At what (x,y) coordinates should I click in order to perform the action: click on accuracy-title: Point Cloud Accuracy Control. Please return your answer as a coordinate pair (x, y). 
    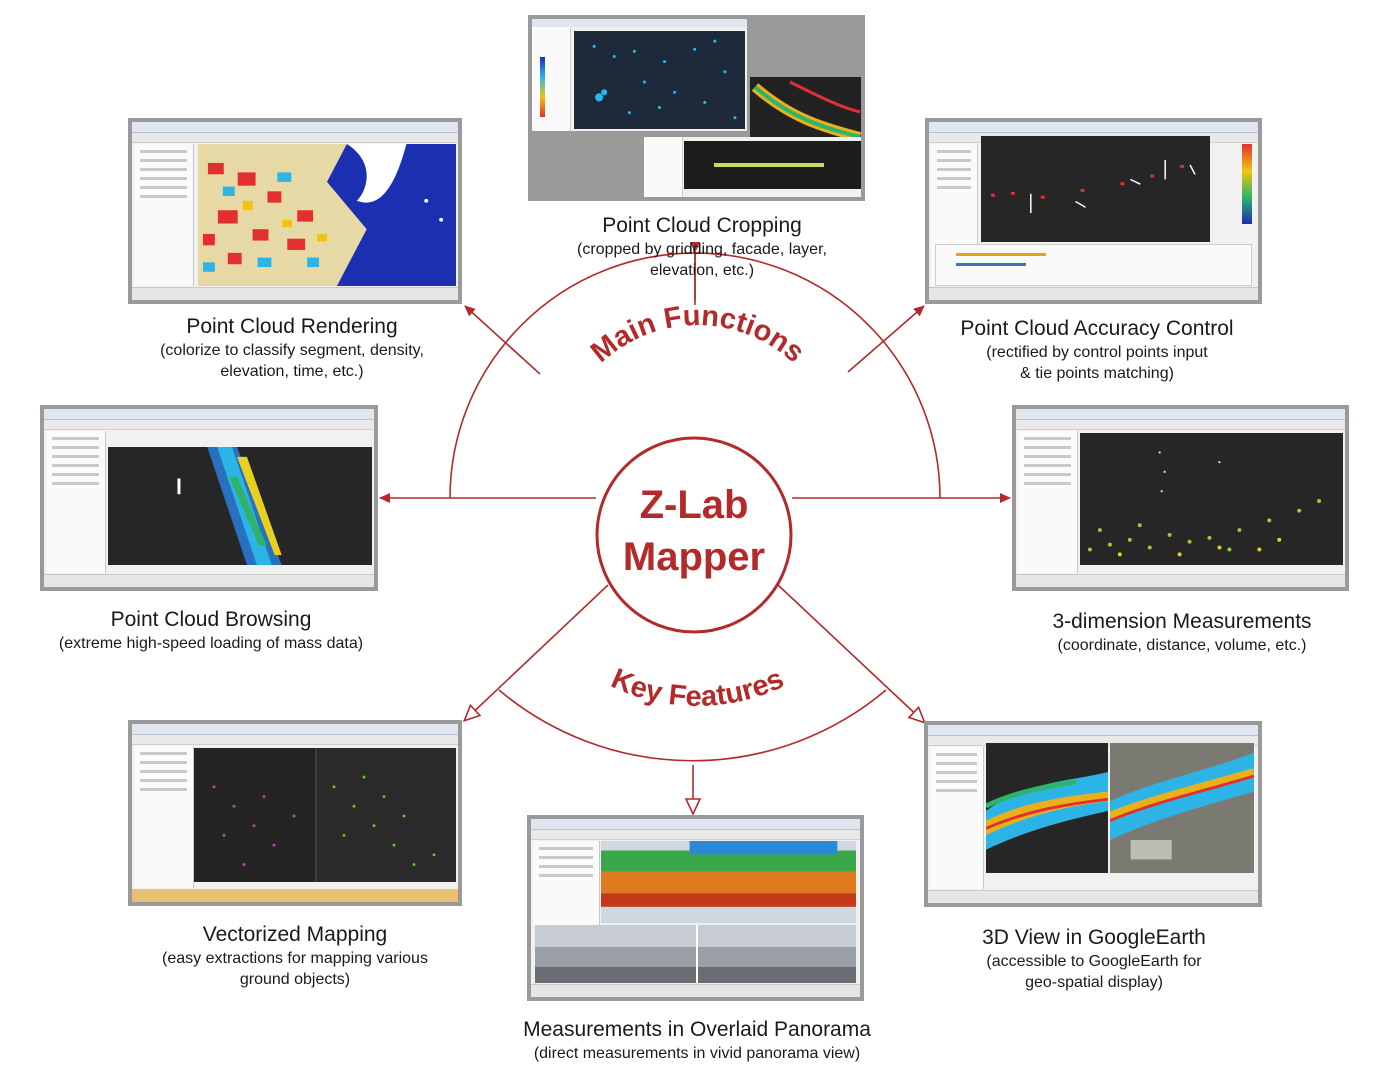
    Looking at the image, I should click on (1097, 328).